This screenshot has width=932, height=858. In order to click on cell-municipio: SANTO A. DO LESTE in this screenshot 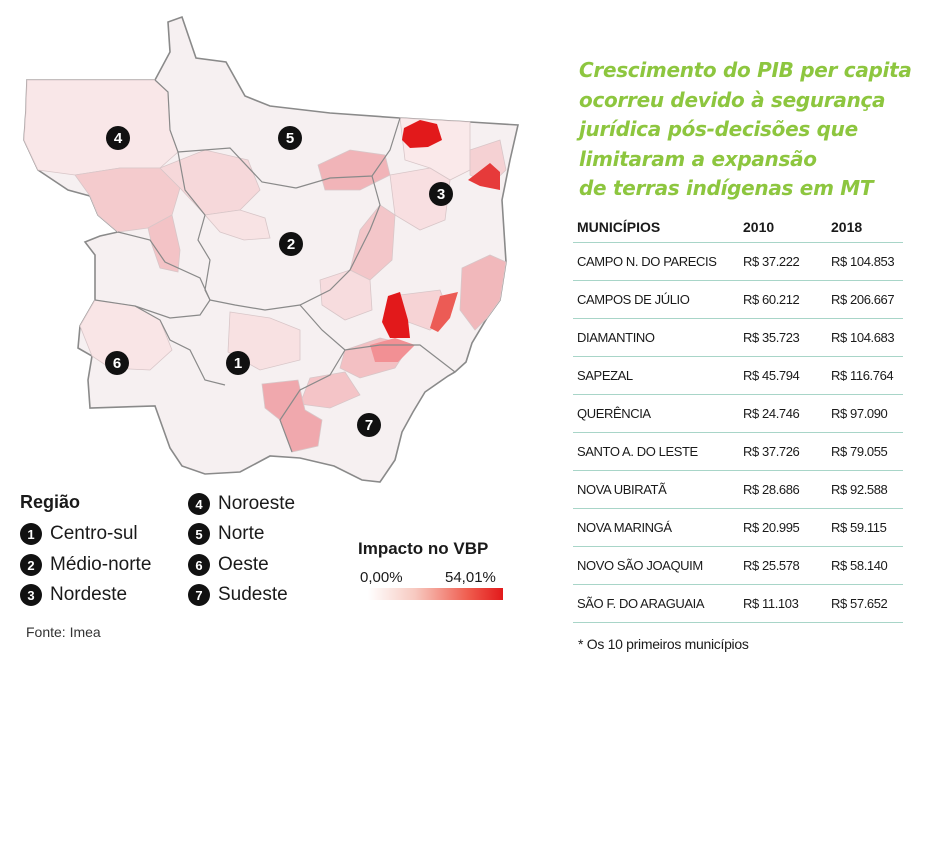, I will do `click(656, 451)`.